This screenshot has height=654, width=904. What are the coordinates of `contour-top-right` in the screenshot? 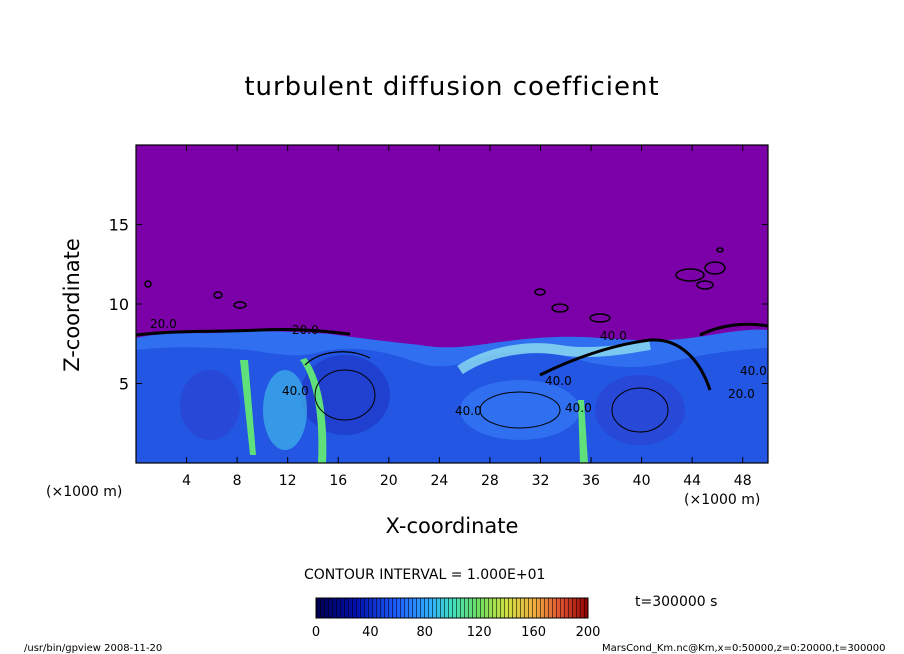 It's located at (733, 329).